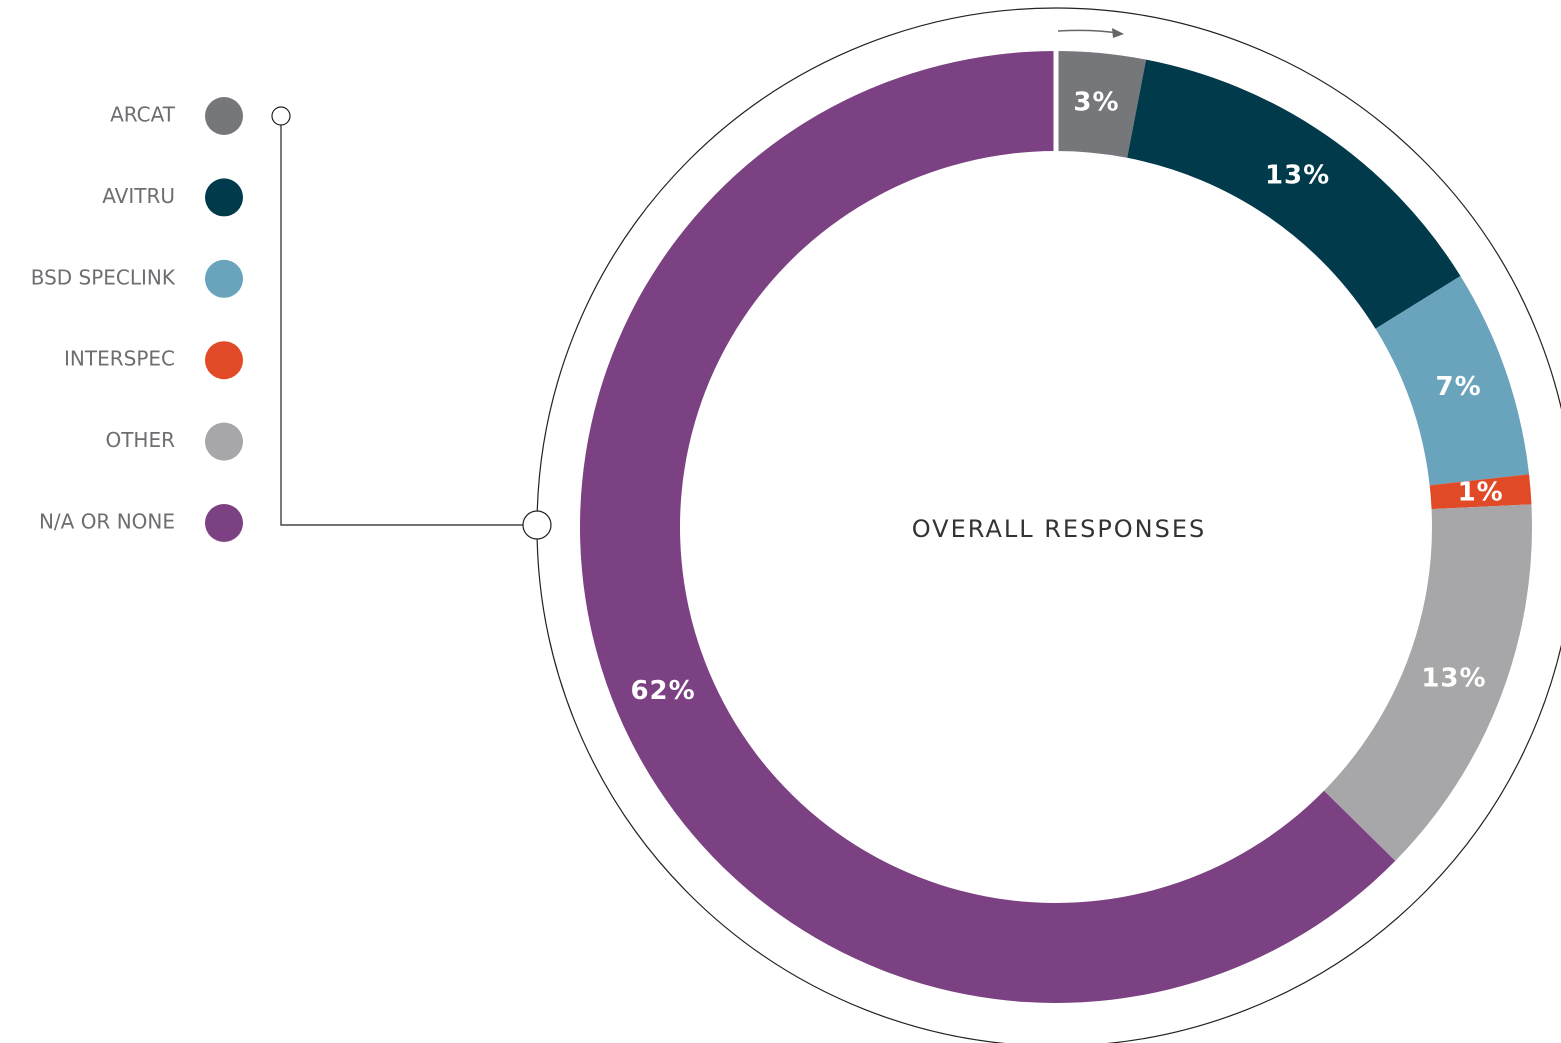  What do you see at coordinates (662, 691) in the screenshot?
I see `data-label: 62%` at bounding box center [662, 691].